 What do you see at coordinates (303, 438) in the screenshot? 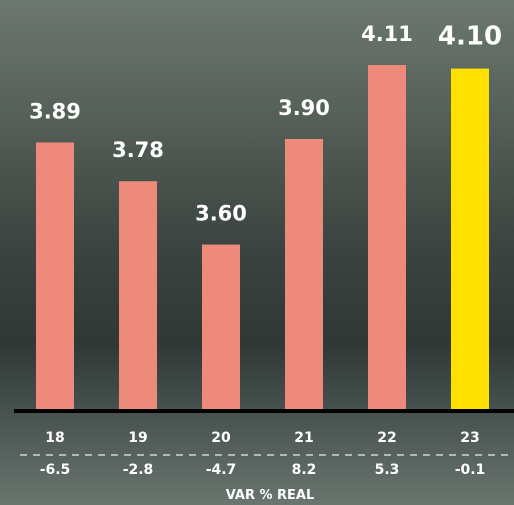
I see `x-tick-21: 21` at bounding box center [303, 438].